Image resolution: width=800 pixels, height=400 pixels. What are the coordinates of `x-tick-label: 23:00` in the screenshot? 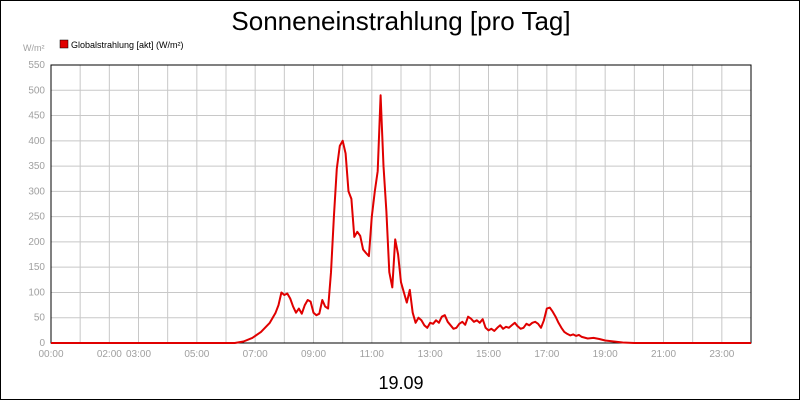 It's located at (721, 354).